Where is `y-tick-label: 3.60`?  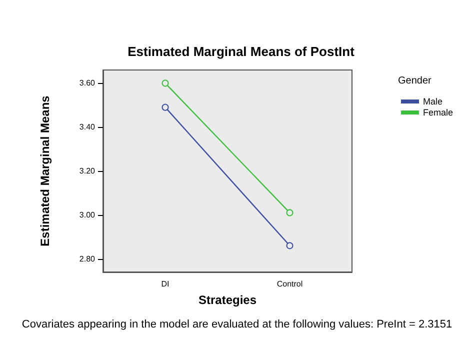
y-tick-label: 3.60 is located at coordinates (87, 83).